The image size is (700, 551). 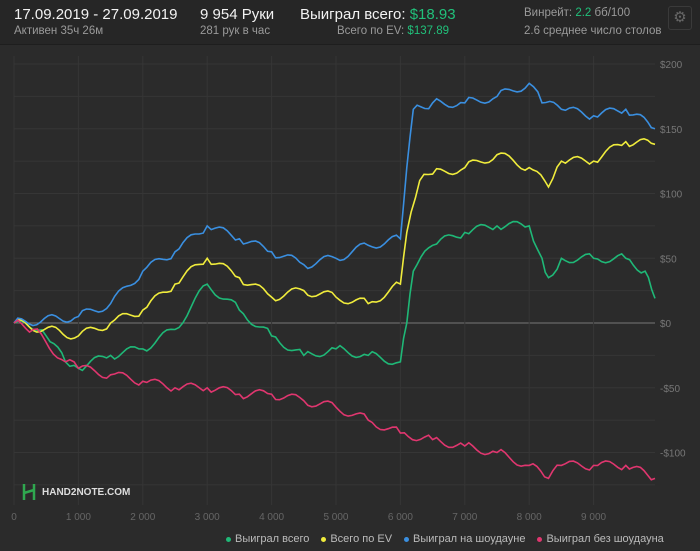 I want to click on ev-value: $137.89, so click(x=428, y=31).